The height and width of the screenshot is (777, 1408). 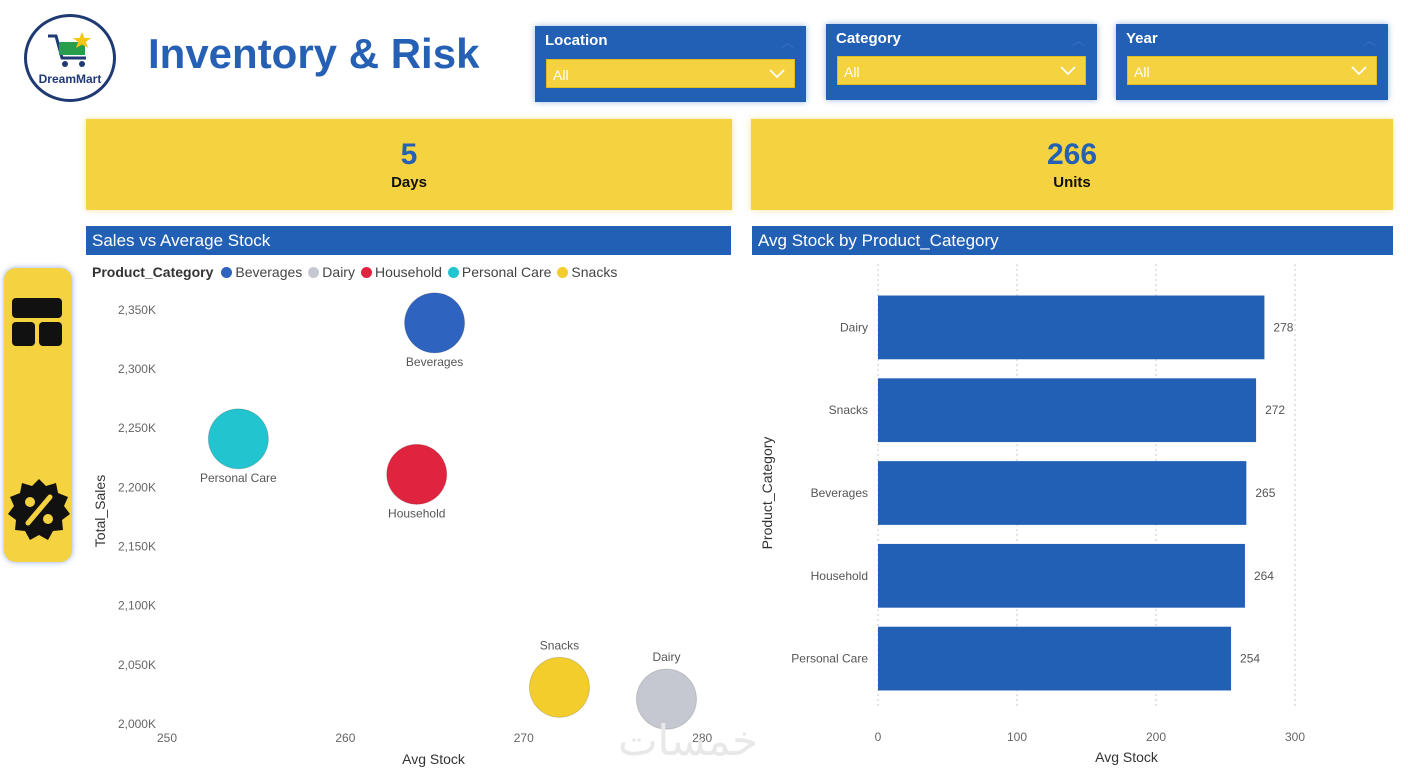 I want to click on year-dropdown: All, so click(x=1252, y=70).